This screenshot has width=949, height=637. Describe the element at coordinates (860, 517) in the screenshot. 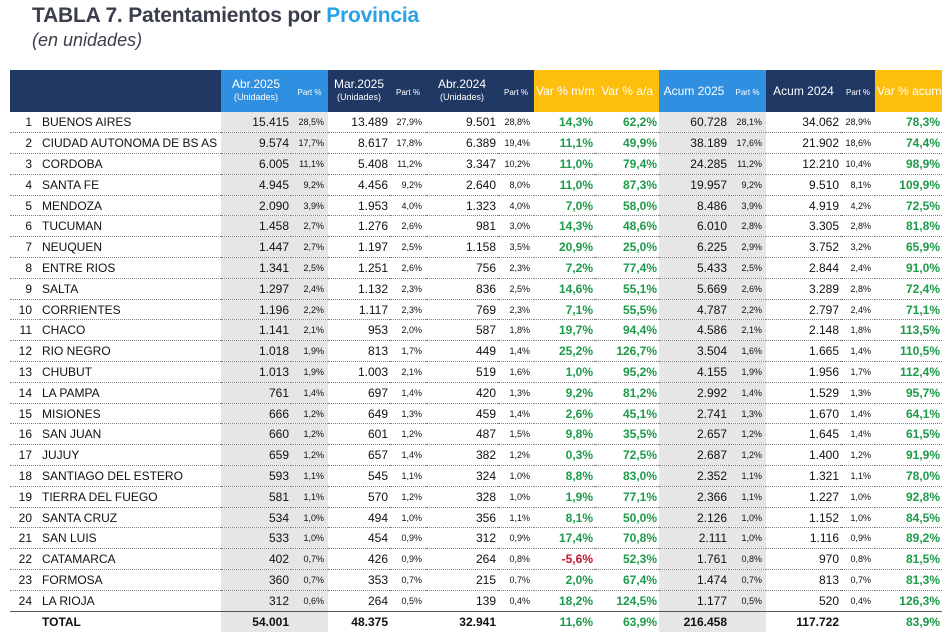

I see `acum2024-part: 1,0%` at that location.